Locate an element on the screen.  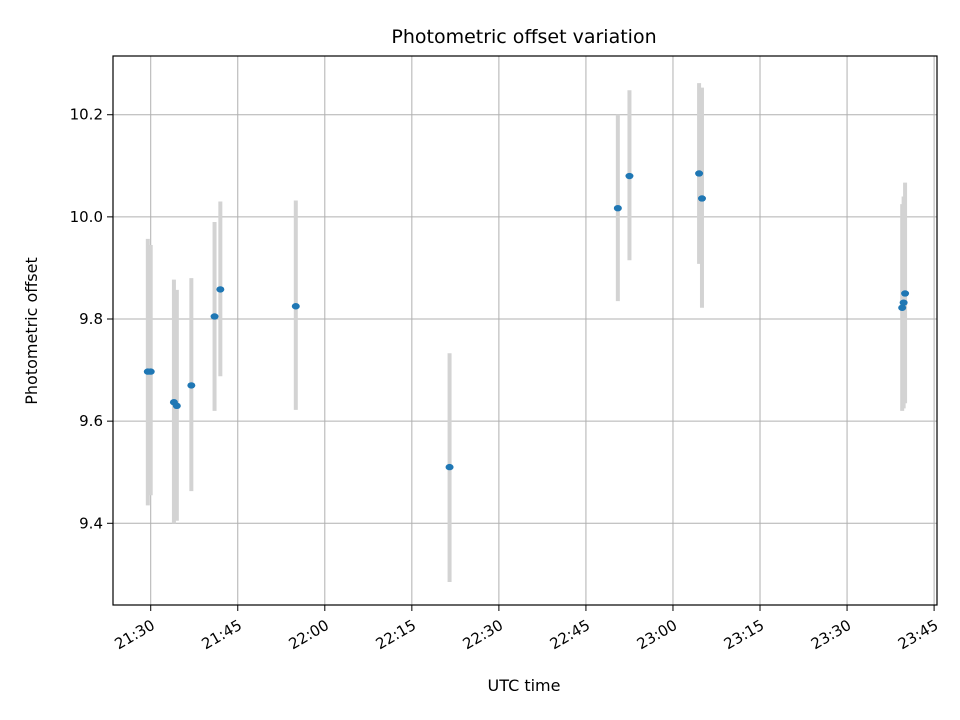
y-tick-label: 10.2 is located at coordinates (86, 115).